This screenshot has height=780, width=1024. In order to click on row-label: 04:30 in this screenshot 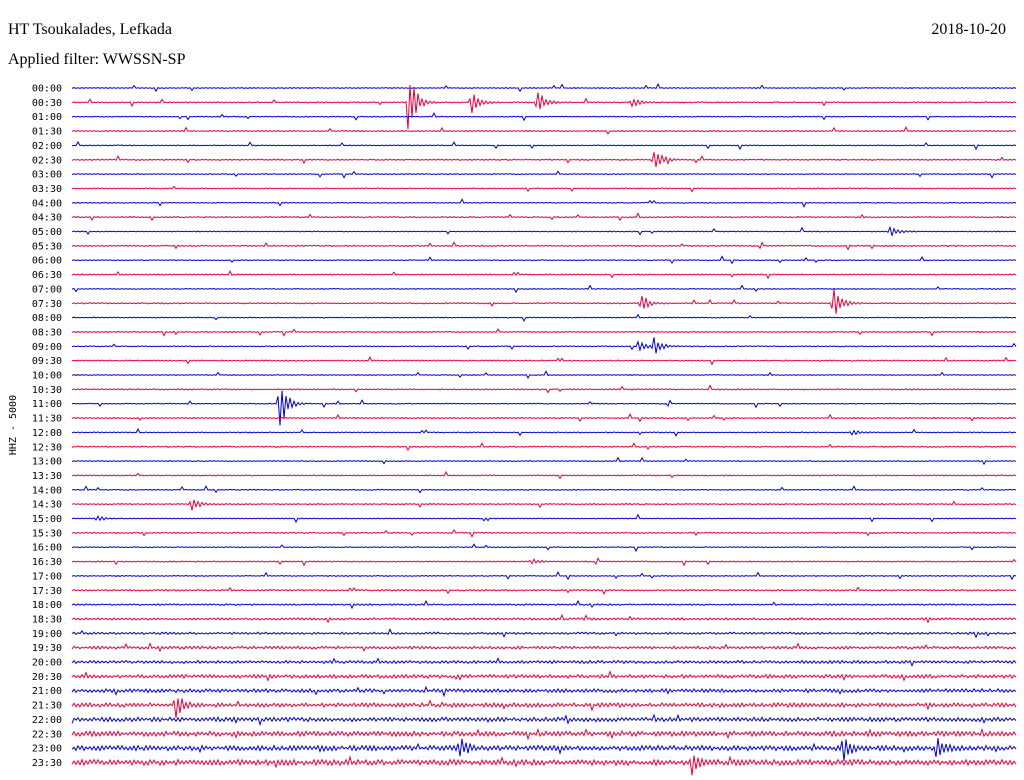, I will do `click(47, 218)`.